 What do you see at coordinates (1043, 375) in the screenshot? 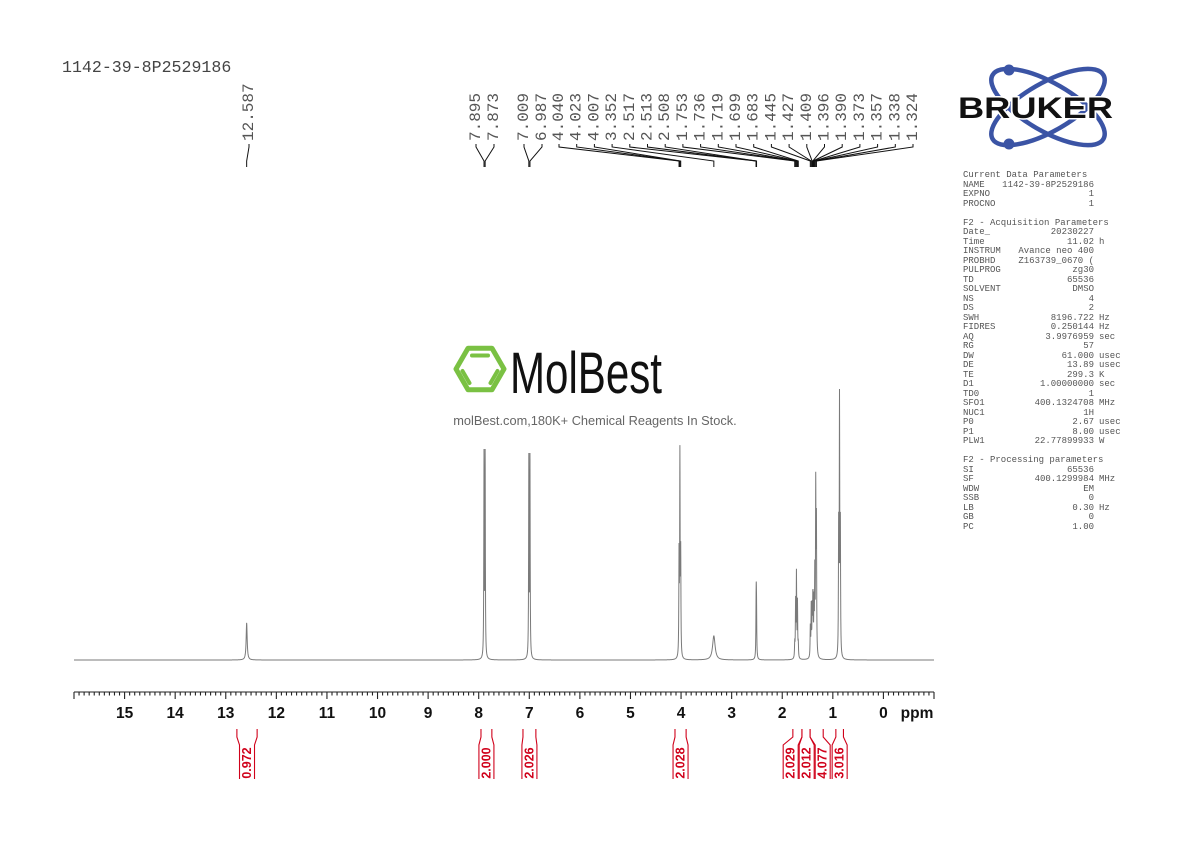
I see `parameter-row: TE 299.3 K` at bounding box center [1043, 375].